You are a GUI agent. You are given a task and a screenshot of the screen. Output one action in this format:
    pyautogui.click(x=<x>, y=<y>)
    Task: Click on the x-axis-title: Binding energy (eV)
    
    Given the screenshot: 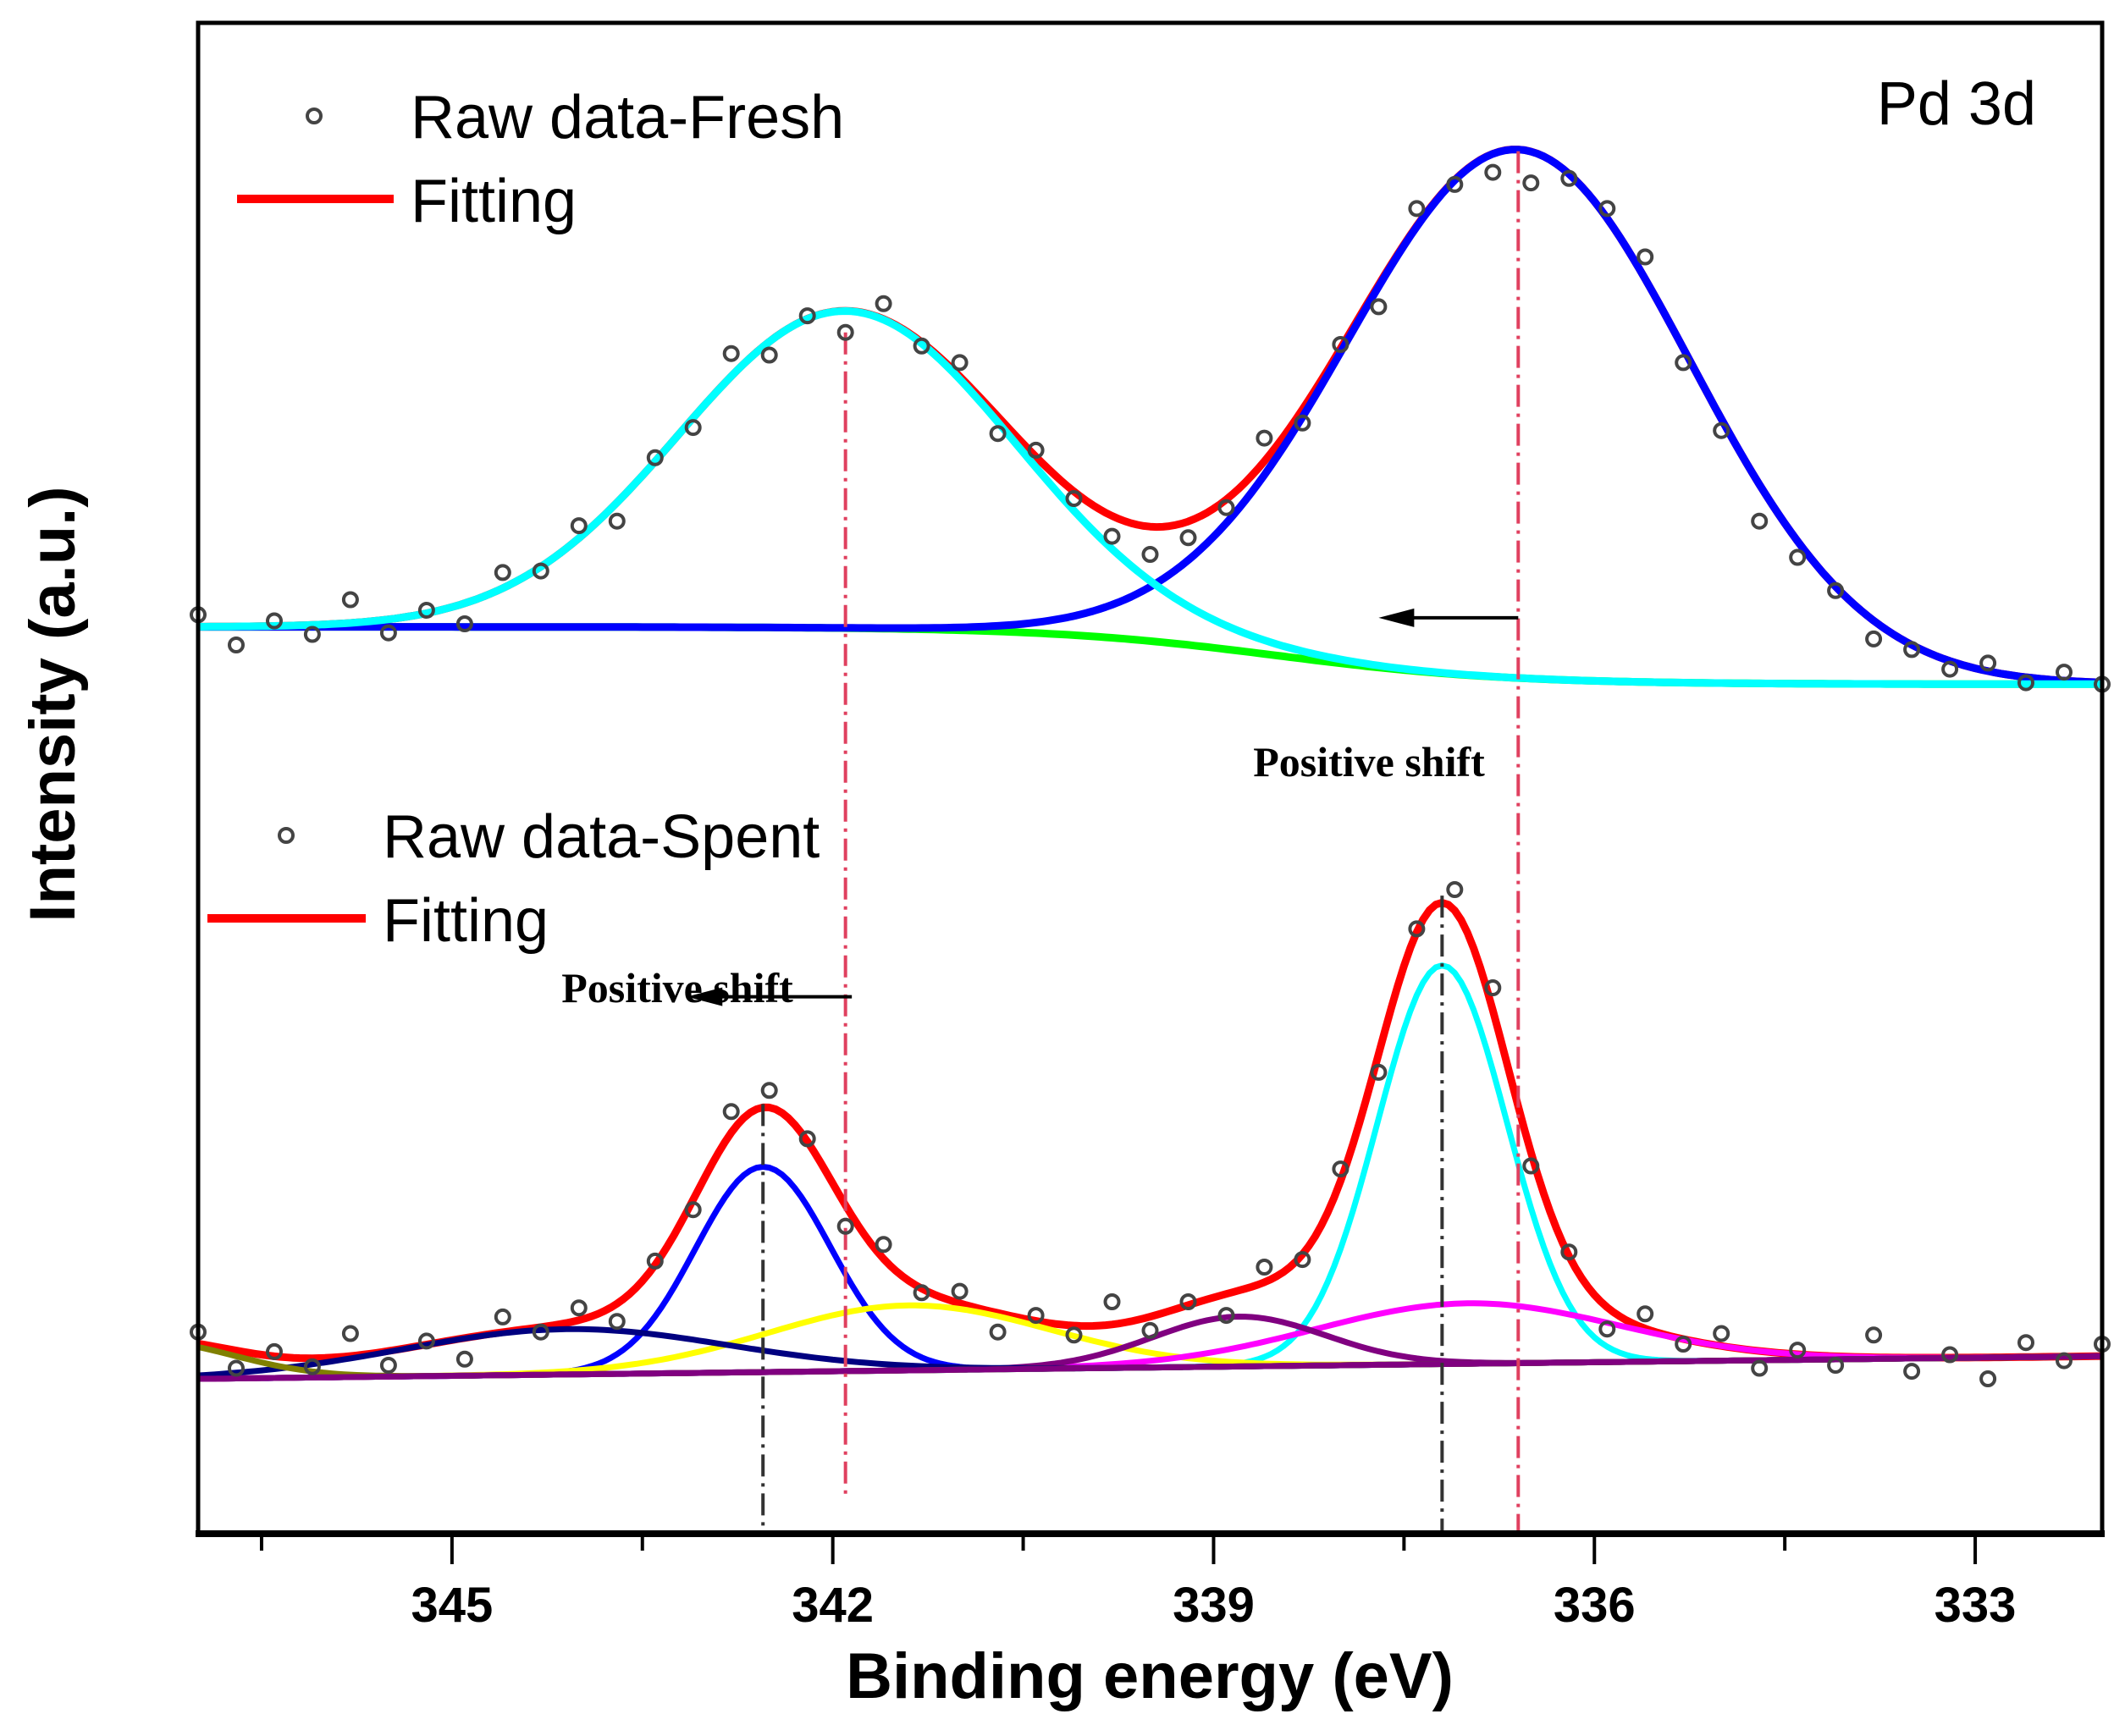 What is the action you would take?
    pyautogui.click(x=1150, y=1676)
    